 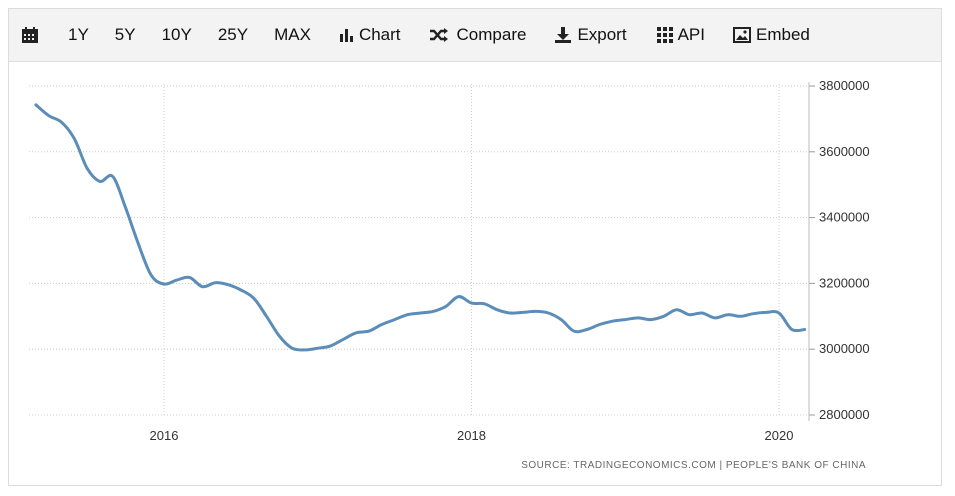 I want to click on export-label: Export, so click(x=602, y=34).